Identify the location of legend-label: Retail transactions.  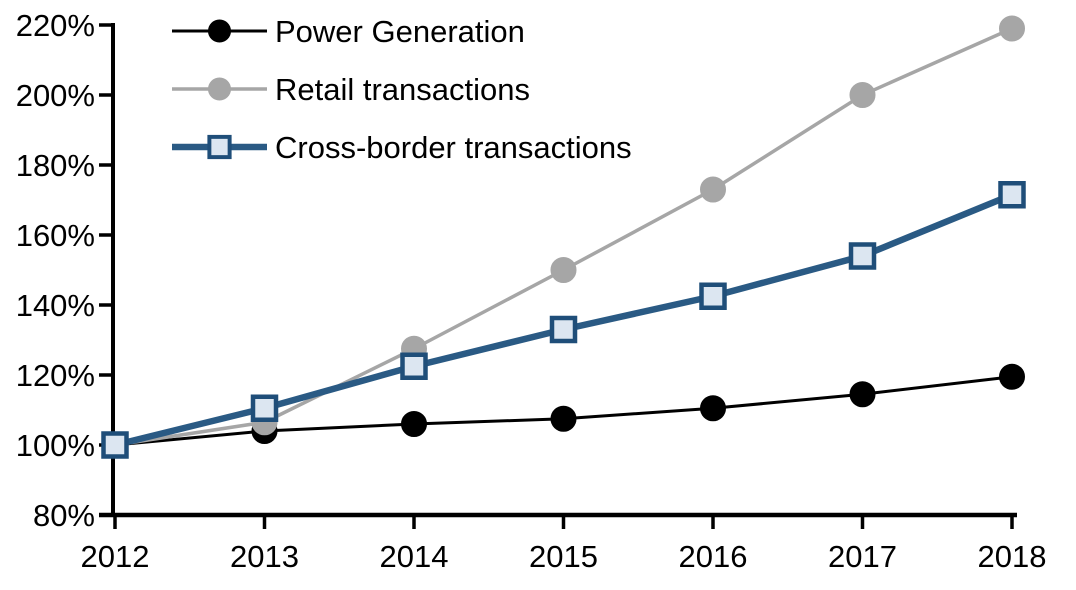
(402, 89).